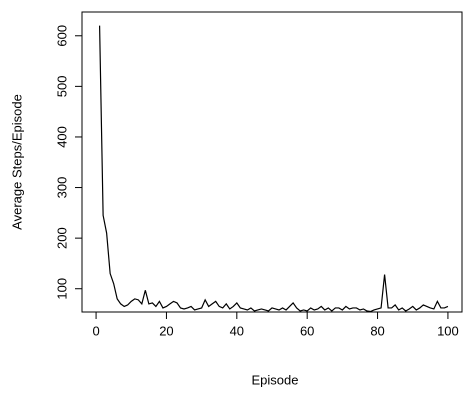 The image size is (464, 405). I want to click on y-tick-label: 100, so click(61, 289).